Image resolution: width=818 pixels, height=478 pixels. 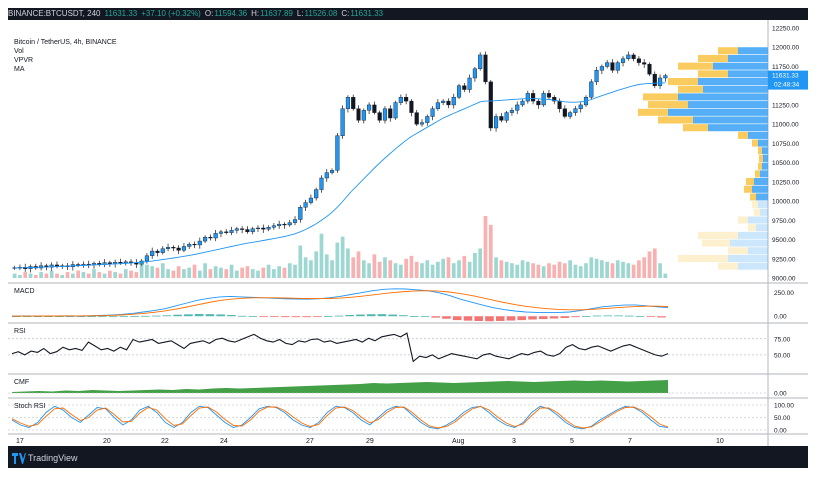 What do you see at coordinates (399, 347) in the screenshot?
I see `rsi-pane: 75.00 50.00` at bounding box center [399, 347].